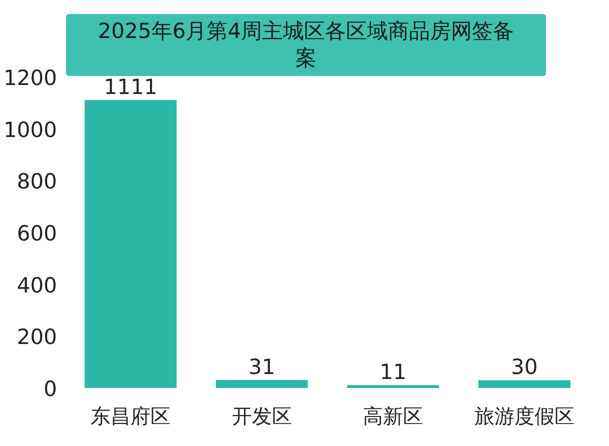  What do you see at coordinates (36, 234) in the screenshot?
I see `y-tick-label: 600` at bounding box center [36, 234].